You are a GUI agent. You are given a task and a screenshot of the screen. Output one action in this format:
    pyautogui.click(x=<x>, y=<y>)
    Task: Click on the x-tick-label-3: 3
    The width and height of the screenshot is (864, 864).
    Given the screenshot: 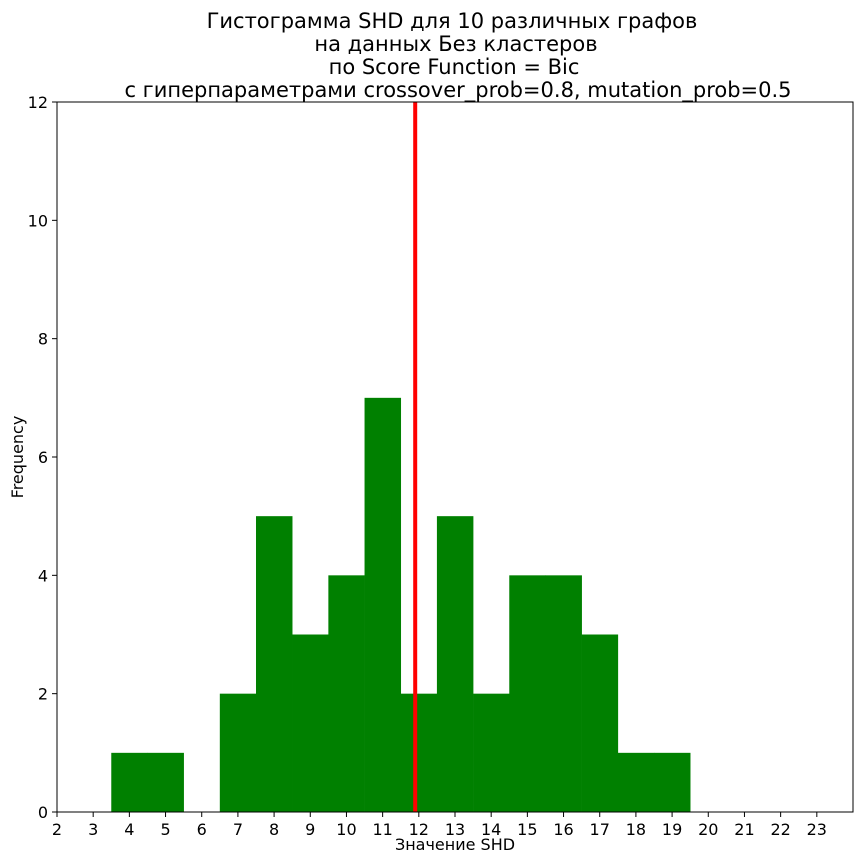 What is the action you would take?
    pyautogui.click(x=93, y=829)
    